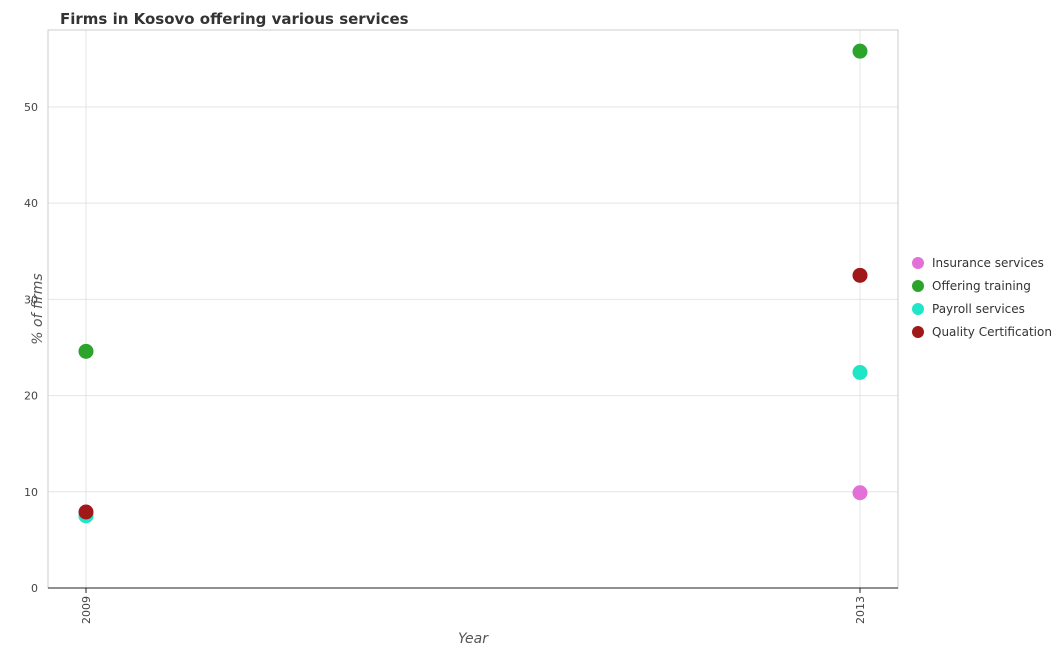  What do you see at coordinates (31, 492) in the screenshot?
I see `y-tick-label: 10` at bounding box center [31, 492].